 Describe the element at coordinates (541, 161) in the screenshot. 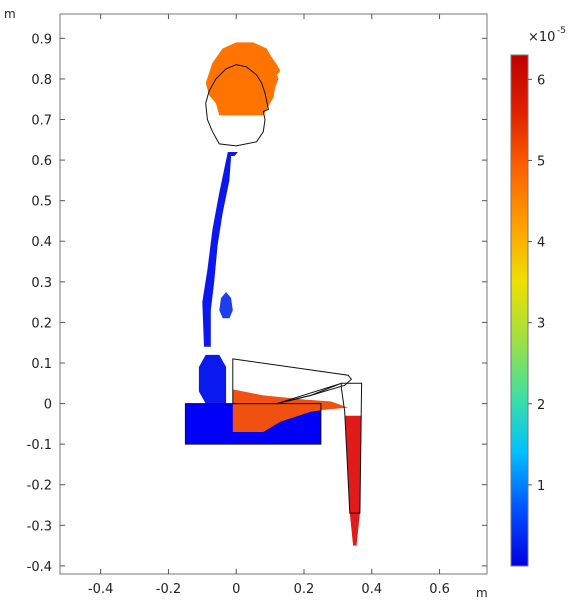

I see `colorbar-tick-label: 5` at that location.